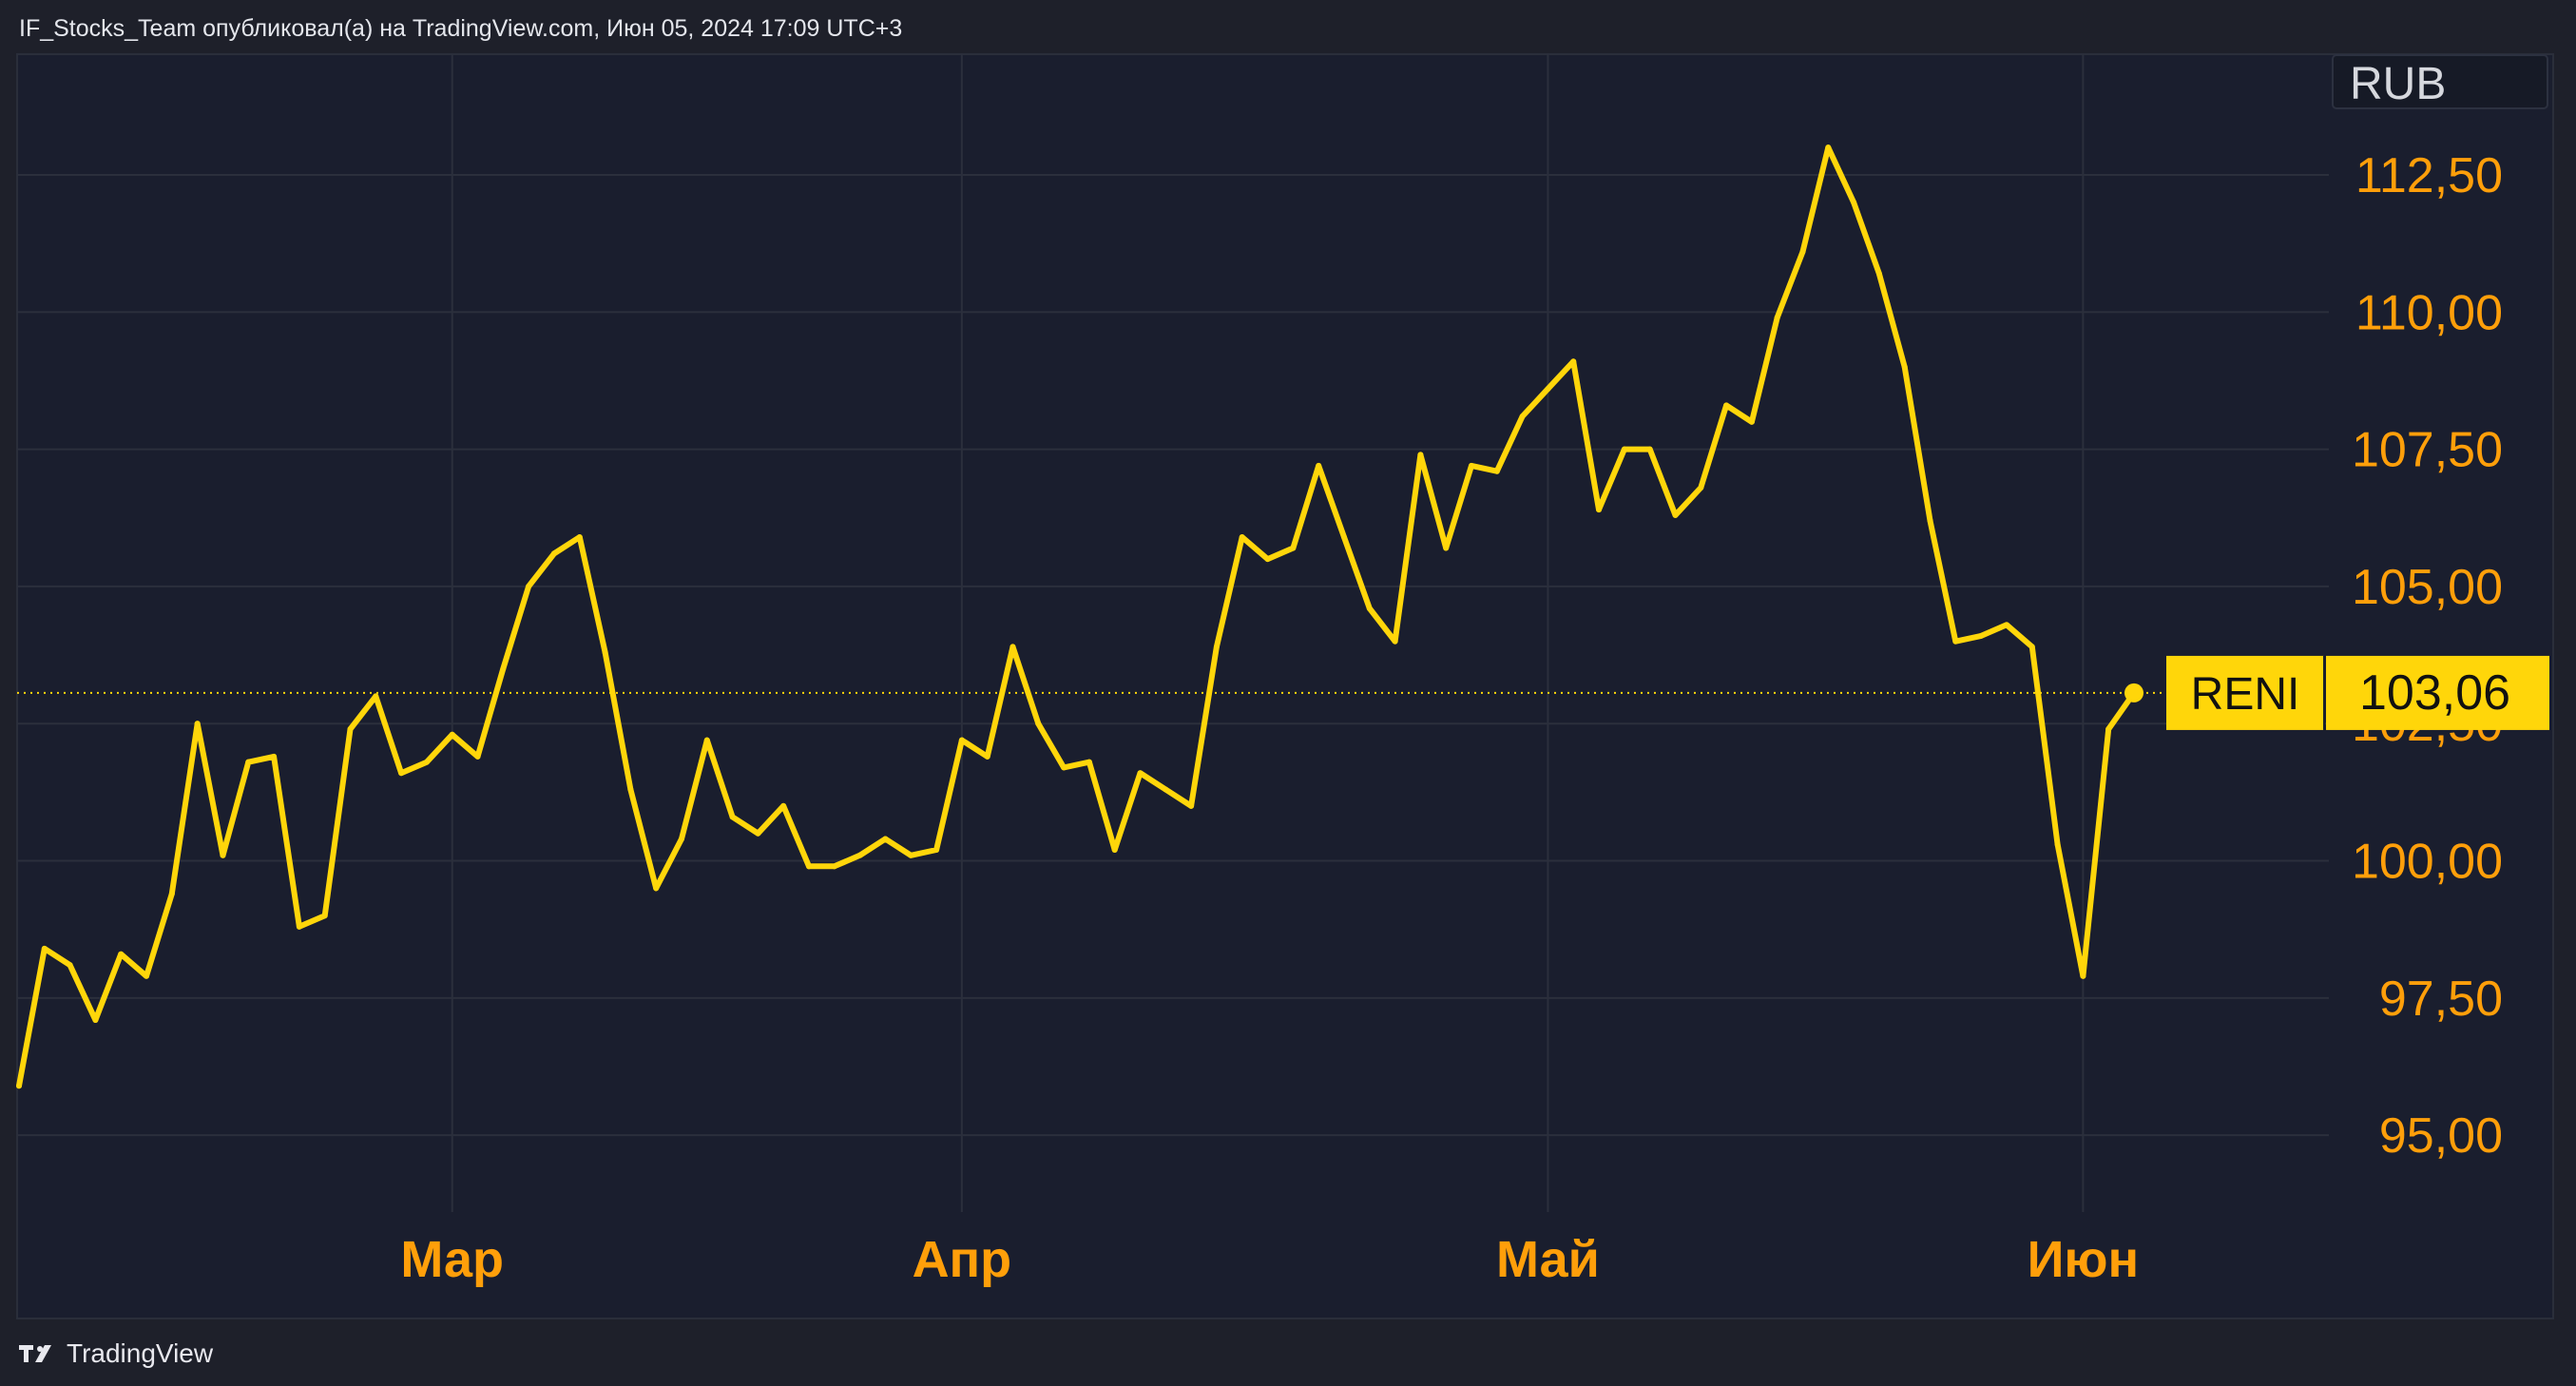 This screenshot has height=1386, width=2576. What do you see at coordinates (2358, 692) in the screenshot?
I see `price-badge: RENI 103,06` at bounding box center [2358, 692].